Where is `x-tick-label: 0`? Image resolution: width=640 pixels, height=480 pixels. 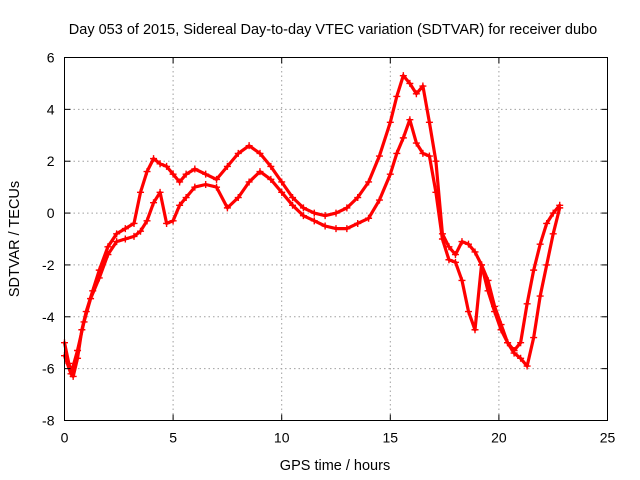
x-tick-label: 0 is located at coordinates (65, 438).